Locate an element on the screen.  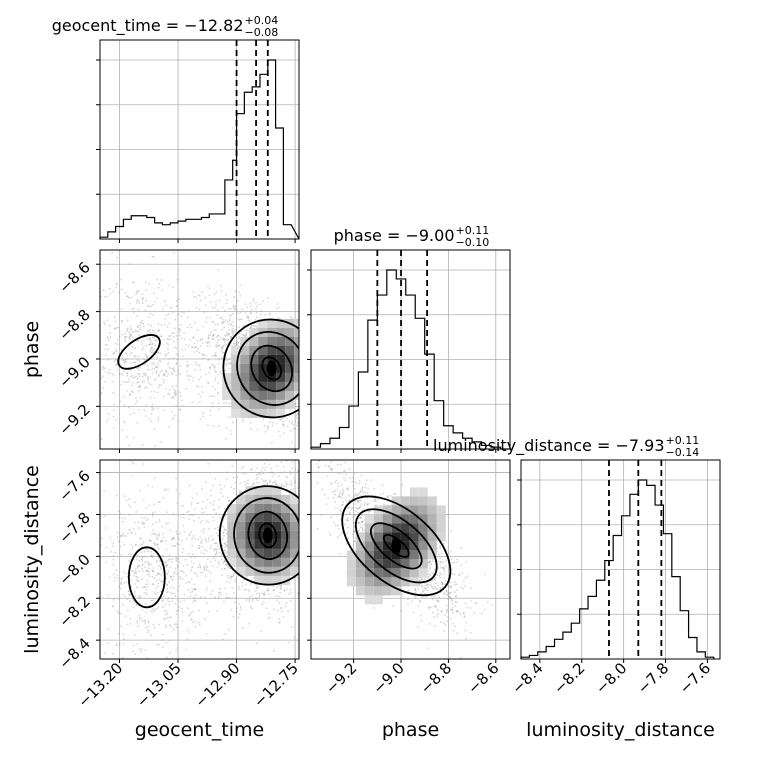
title-text: phase = −9.00 is located at coordinates (394, 235).